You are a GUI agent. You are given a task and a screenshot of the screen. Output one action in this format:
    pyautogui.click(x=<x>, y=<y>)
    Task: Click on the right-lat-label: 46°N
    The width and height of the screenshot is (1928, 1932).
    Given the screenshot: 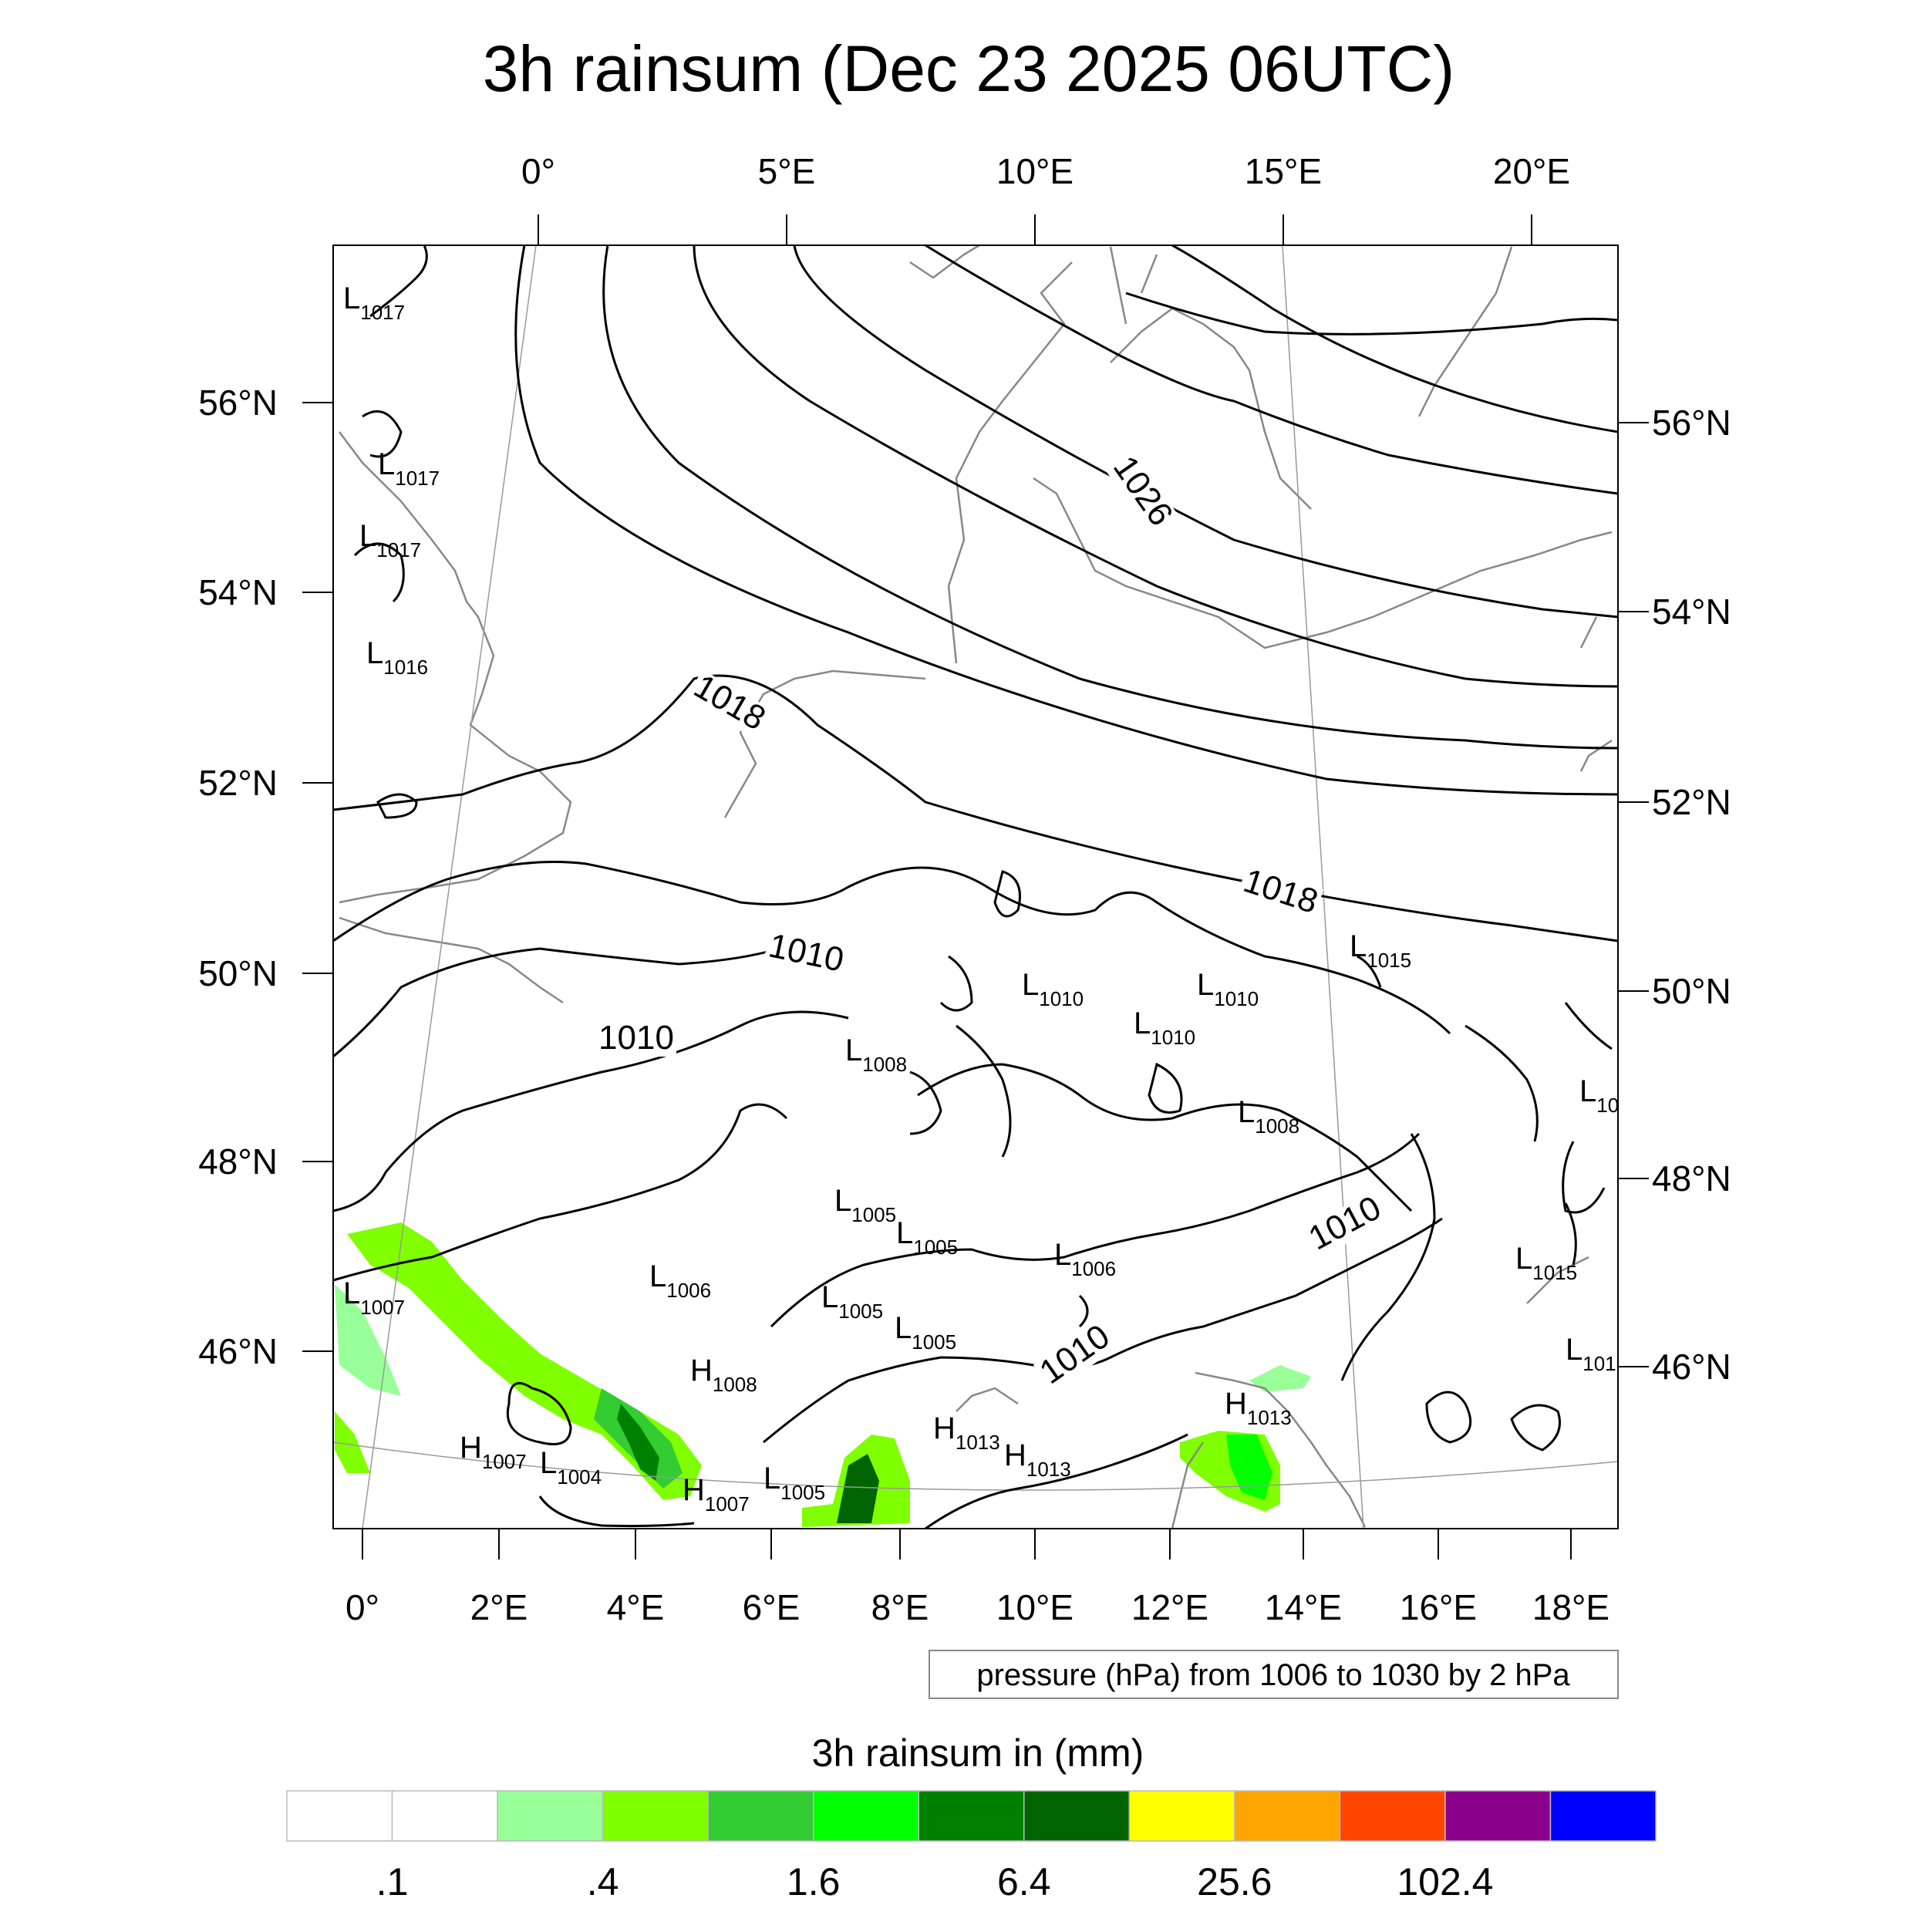 What is the action you would take?
    pyautogui.click(x=1691, y=1367)
    